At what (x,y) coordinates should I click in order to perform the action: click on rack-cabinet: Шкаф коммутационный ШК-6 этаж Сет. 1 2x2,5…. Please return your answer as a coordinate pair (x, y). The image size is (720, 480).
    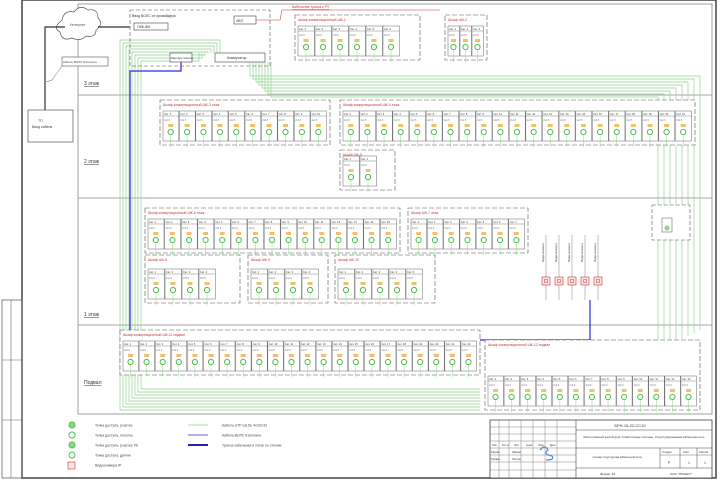
    Looking at the image, I should click on (272, 231).